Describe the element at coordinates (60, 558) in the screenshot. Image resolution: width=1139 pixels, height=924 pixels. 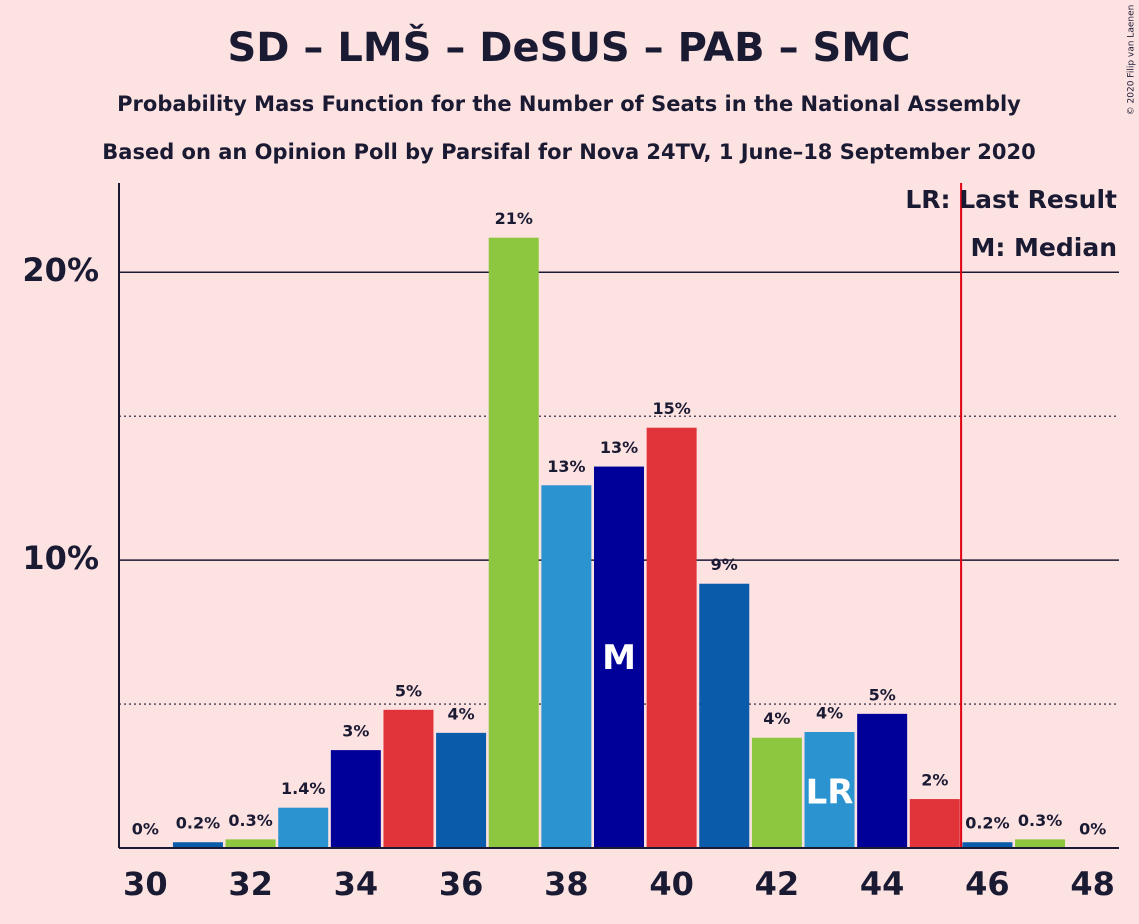
I see `y-tick-label: 10%` at that location.